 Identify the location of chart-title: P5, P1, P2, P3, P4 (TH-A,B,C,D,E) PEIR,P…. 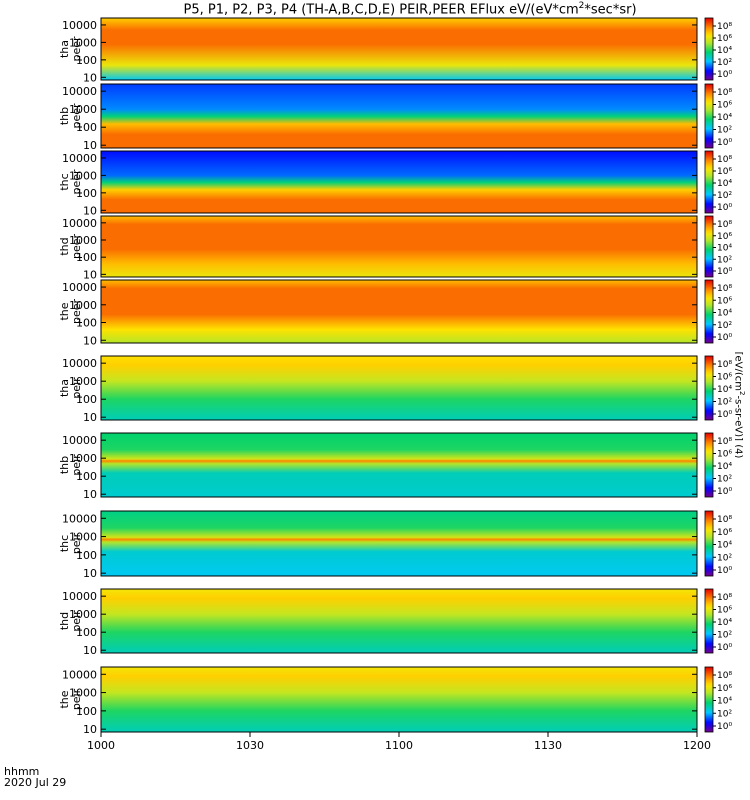
(410, 9).